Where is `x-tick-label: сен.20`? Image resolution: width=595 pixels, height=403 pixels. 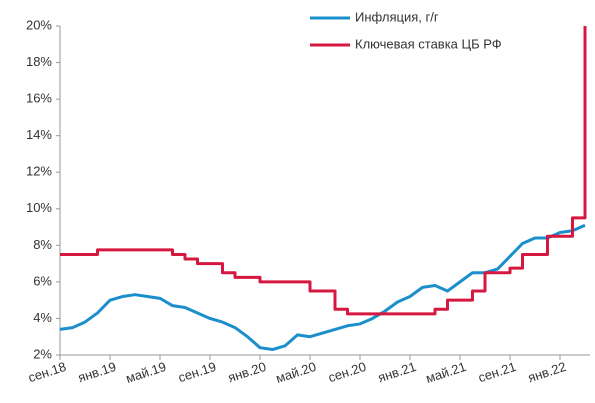
x-tick-label: сен.20 is located at coordinates (347, 372).